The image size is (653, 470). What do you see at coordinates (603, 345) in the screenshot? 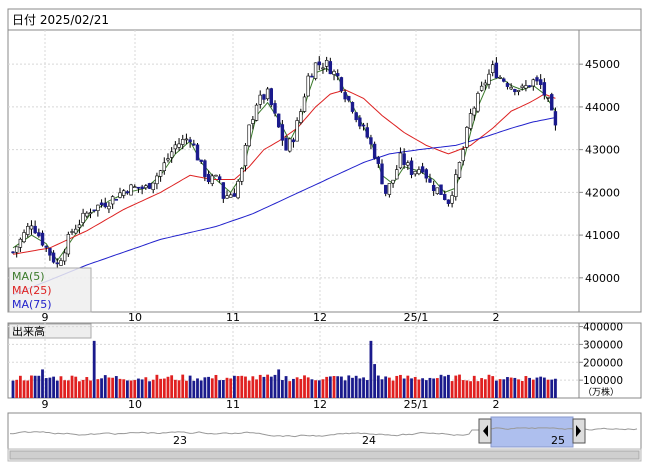
I see `volume-ytick-label: 300000` at bounding box center [603, 345].